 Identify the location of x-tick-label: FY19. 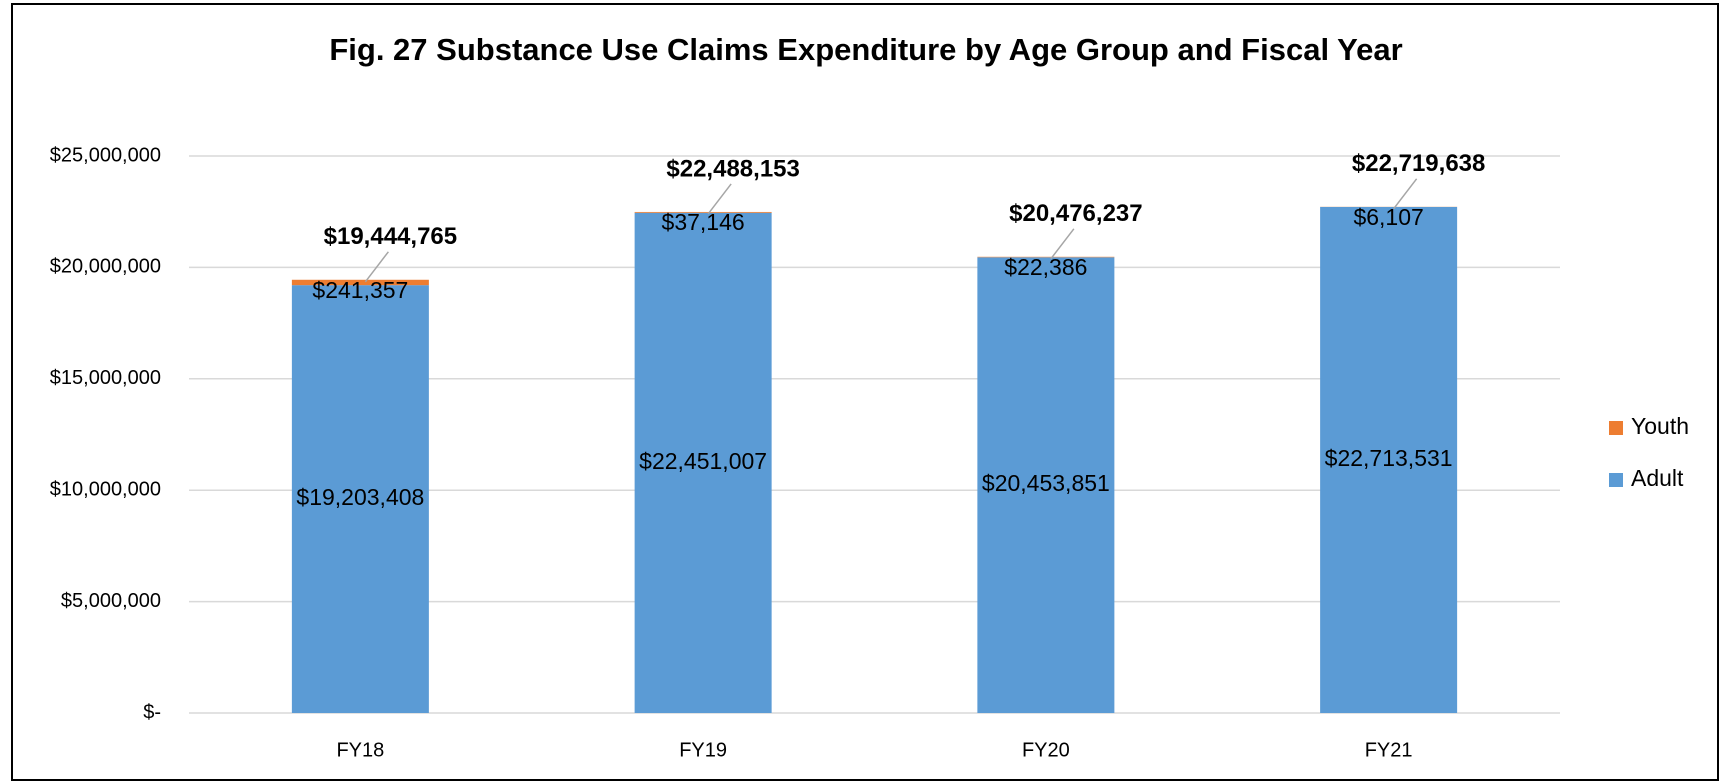
(703, 750).